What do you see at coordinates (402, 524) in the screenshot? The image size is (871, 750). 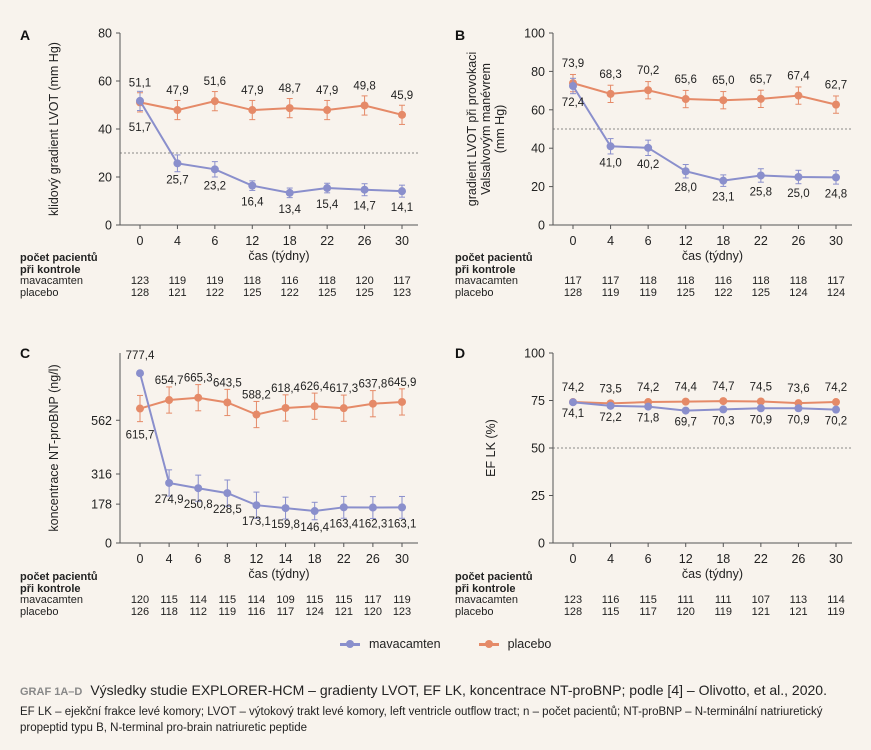 I see `data-label-c-mavacamten-9: 163,1` at bounding box center [402, 524].